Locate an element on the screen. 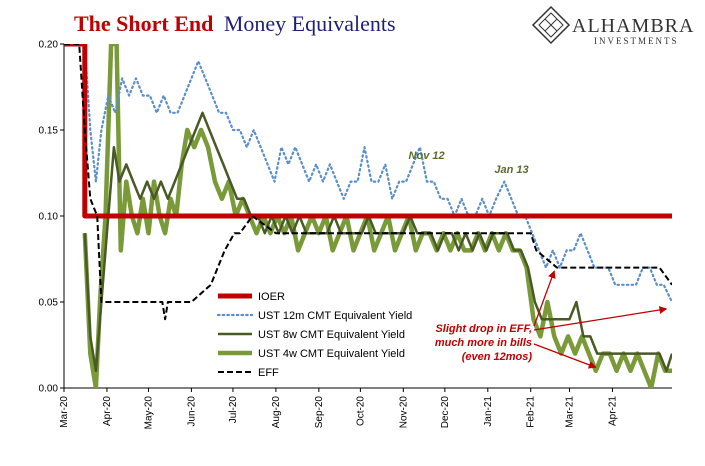  chart-title: The Short End Money Equivalents is located at coordinates (235, 23).